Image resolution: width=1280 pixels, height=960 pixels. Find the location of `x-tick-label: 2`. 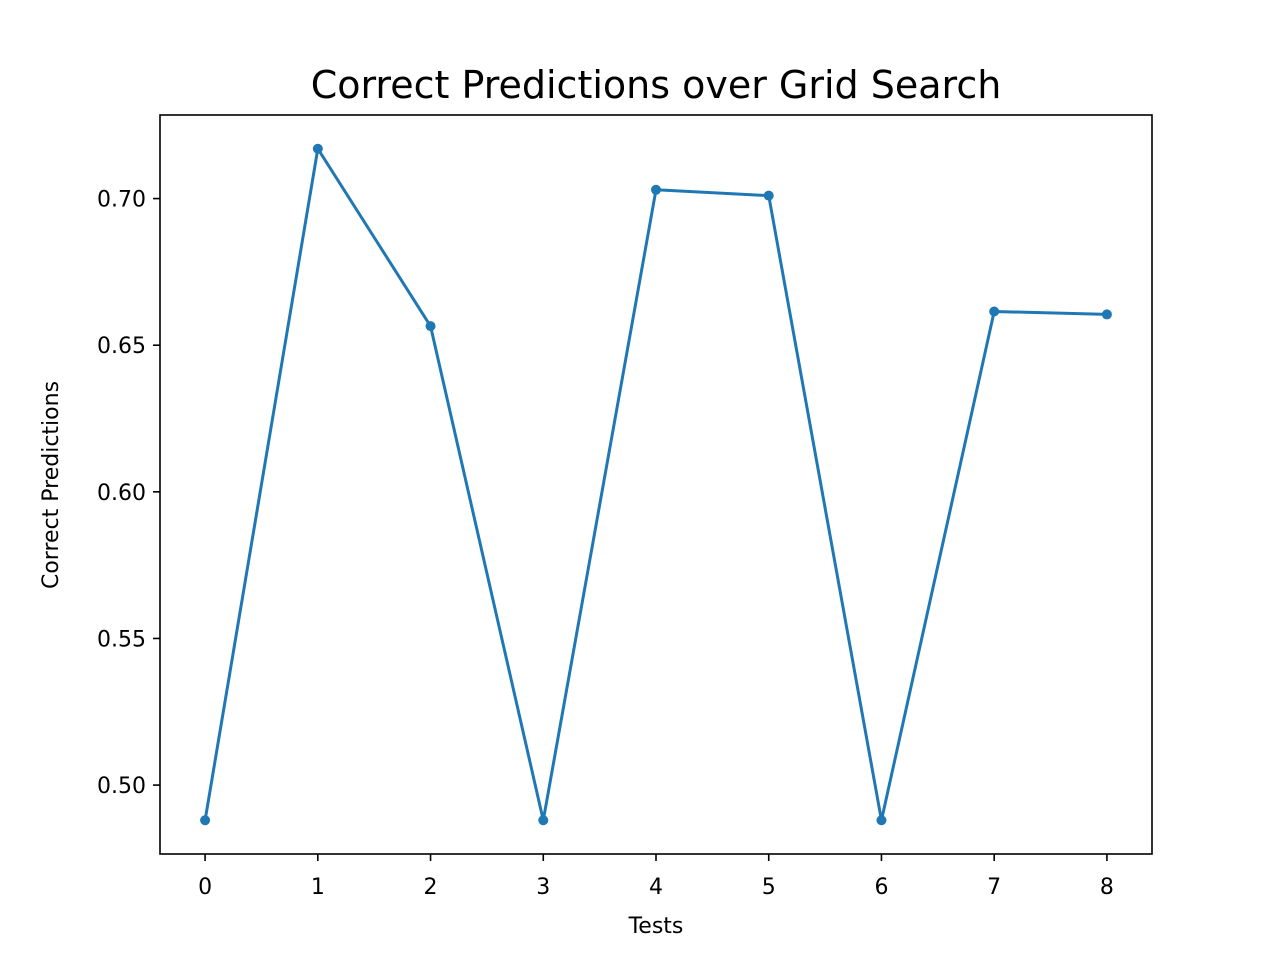

x-tick-label: 2 is located at coordinates (431, 887).